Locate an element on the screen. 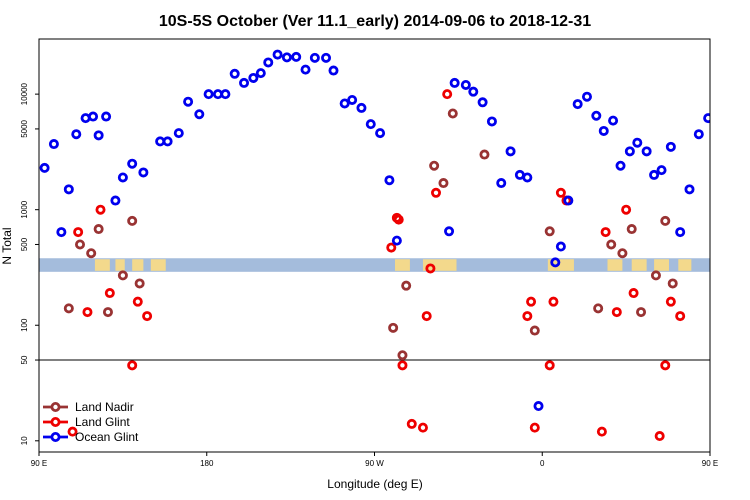 The image size is (750, 500). y-tick-label: 10000 is located at coordinates (24, 93).